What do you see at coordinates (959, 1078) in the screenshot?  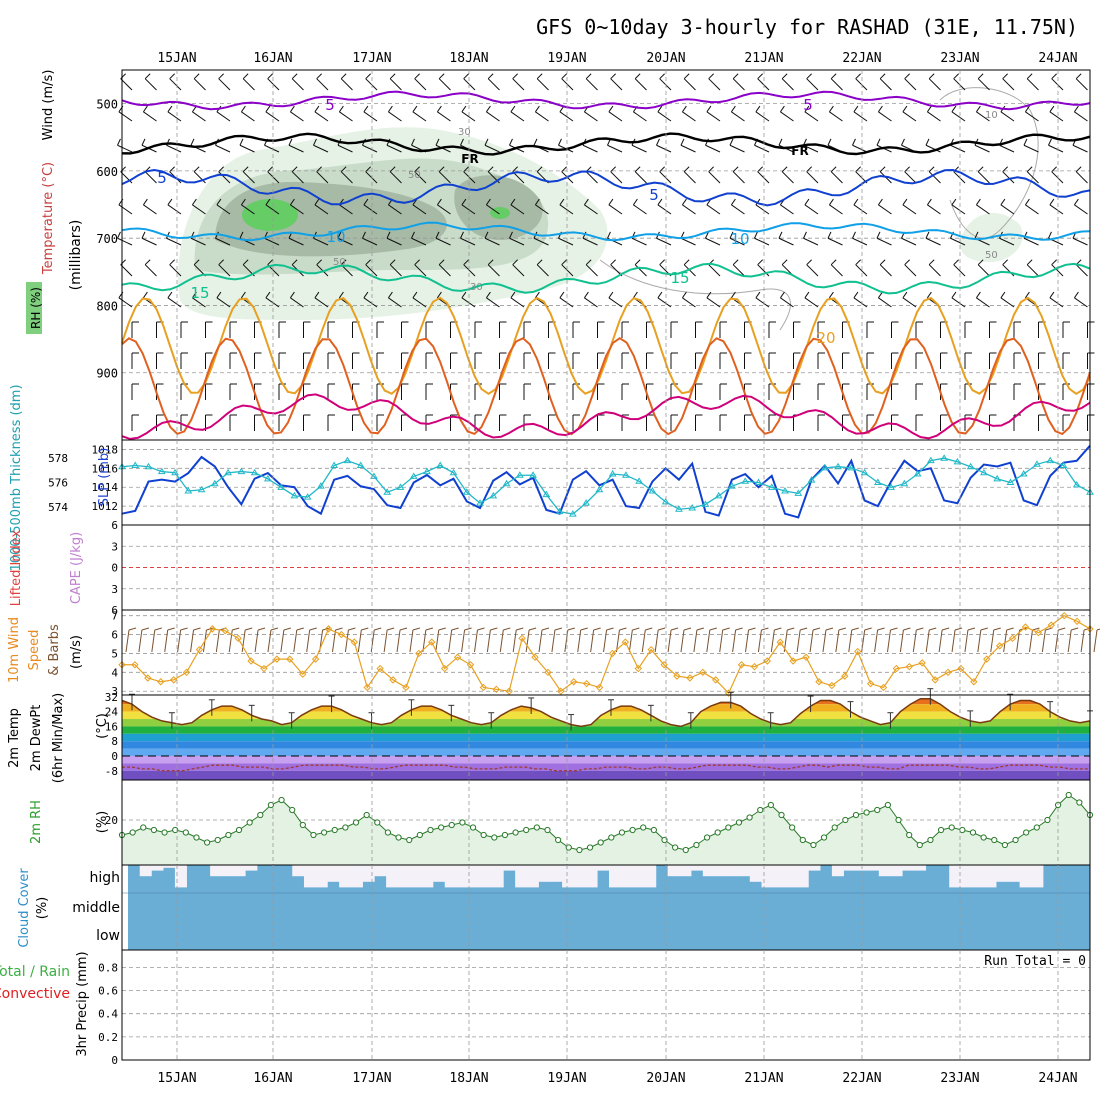 I see `bottom-day-label: 23JAN` at bounding box center [959, 1078].